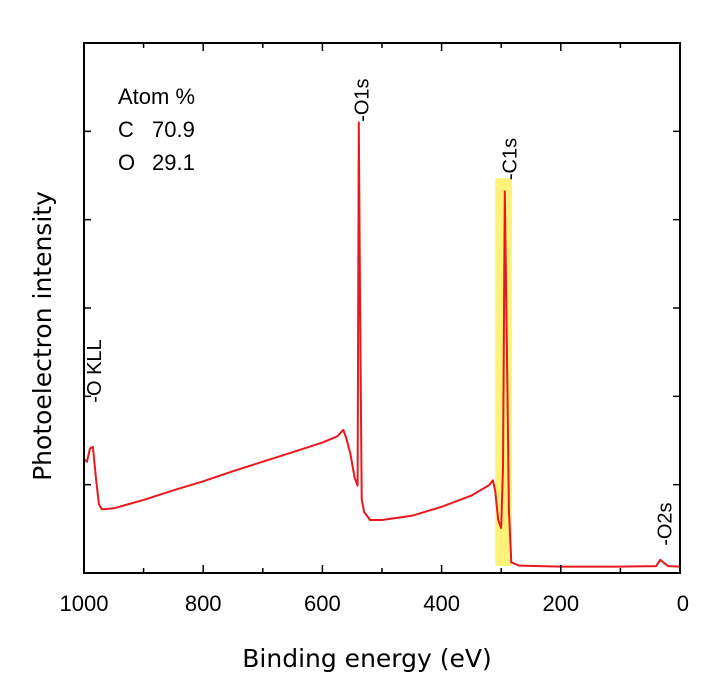 The image size is (720, 698). What do you see at coordinates (322, 603) in the screenshot?
I see `x-tick-label: 600` at bounding box center [322, 603].